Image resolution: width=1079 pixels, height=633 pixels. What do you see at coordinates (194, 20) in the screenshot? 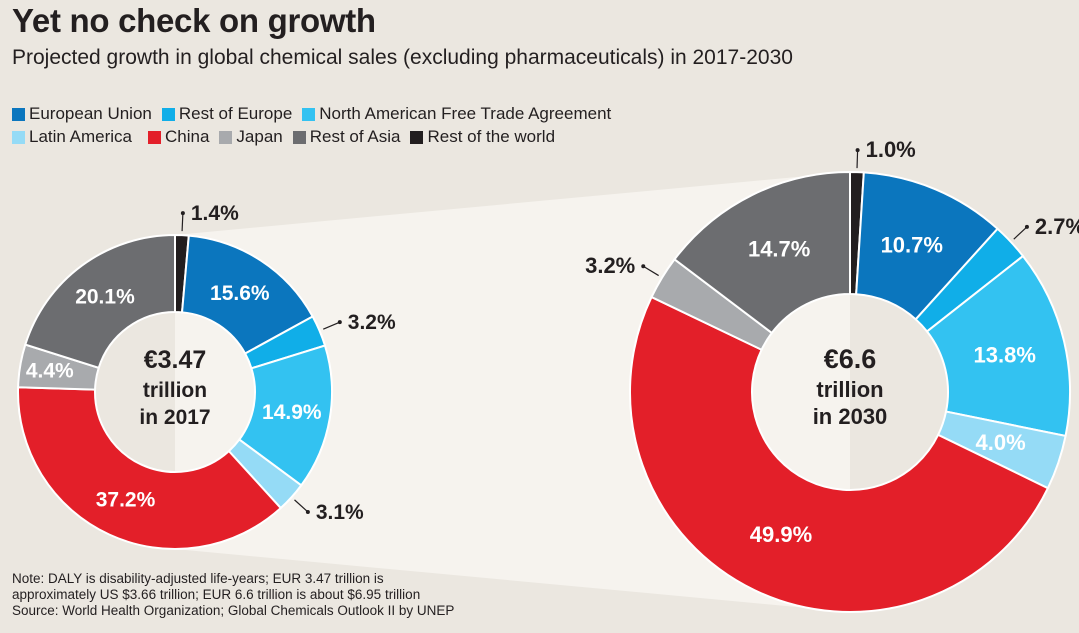
I see `chart-title: Yet no check on growth` at bounding box center [194, 20].